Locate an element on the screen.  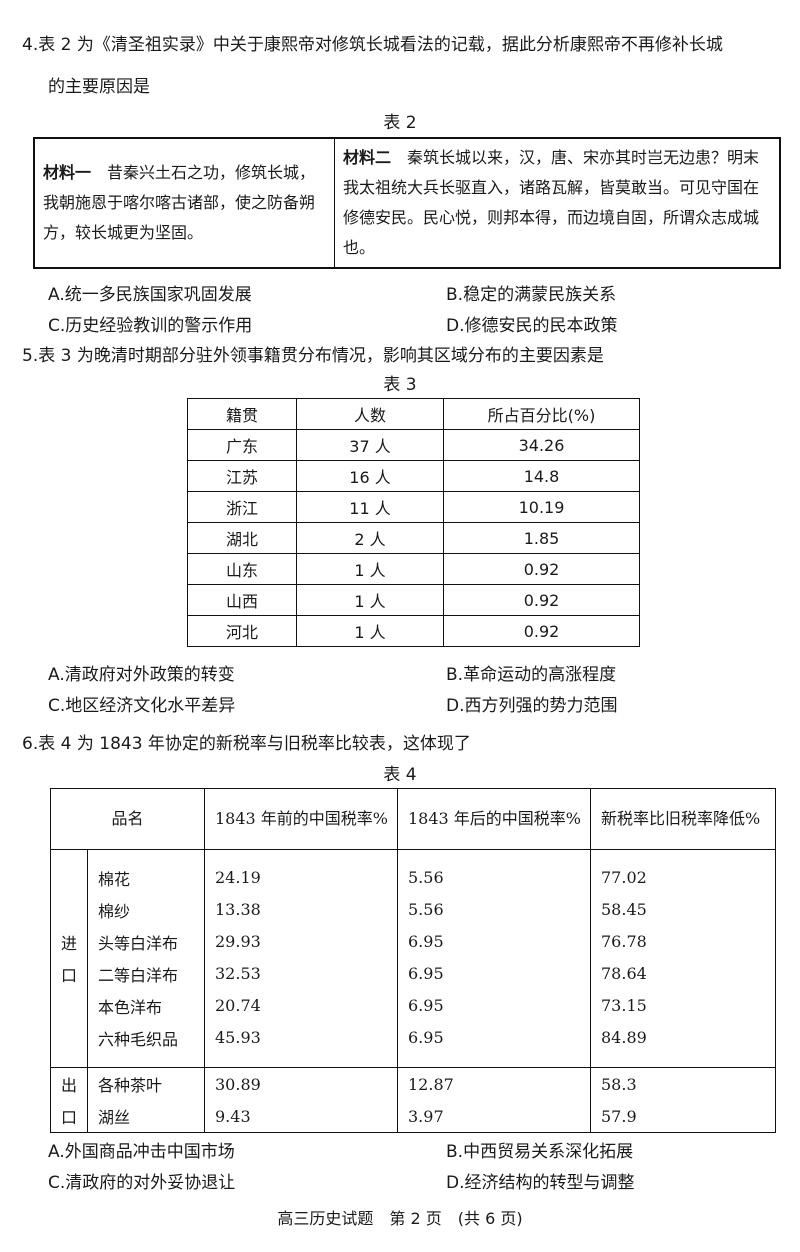
header-cell: 品名 is located at coordinates (127, 819).